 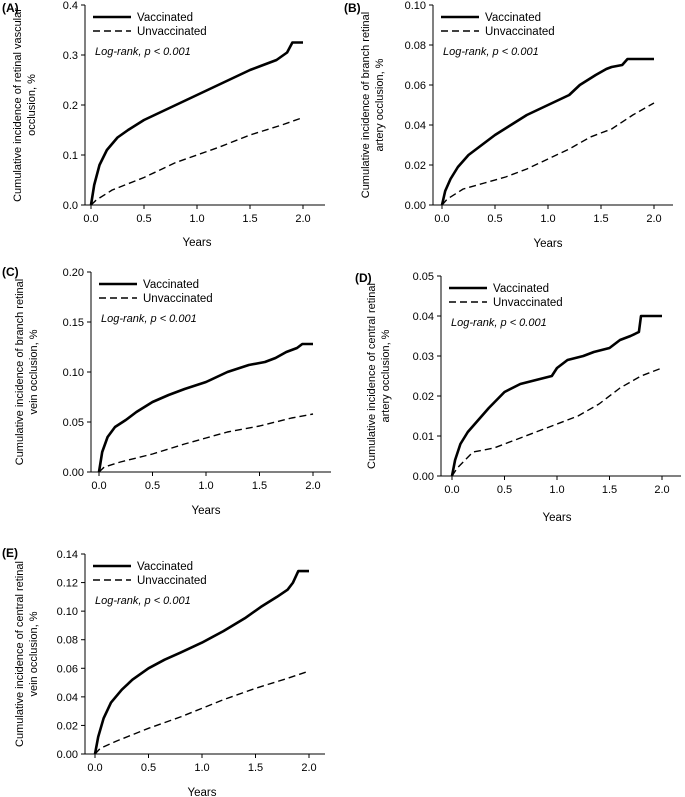 I want to click on panel-label: (B), so click(x=352, y=8).